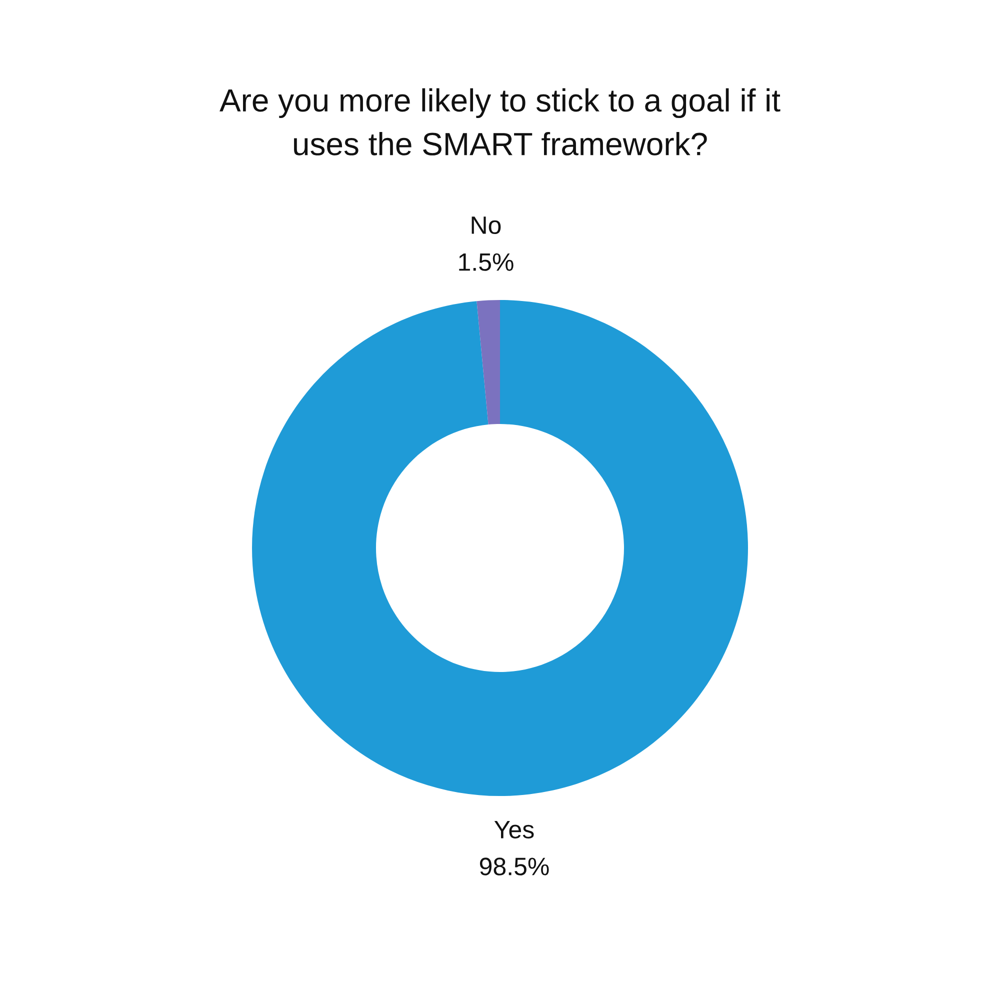 This screenshot has width=1000, height=1000. I want to click on slice-label: Yes, so click(514, 829).